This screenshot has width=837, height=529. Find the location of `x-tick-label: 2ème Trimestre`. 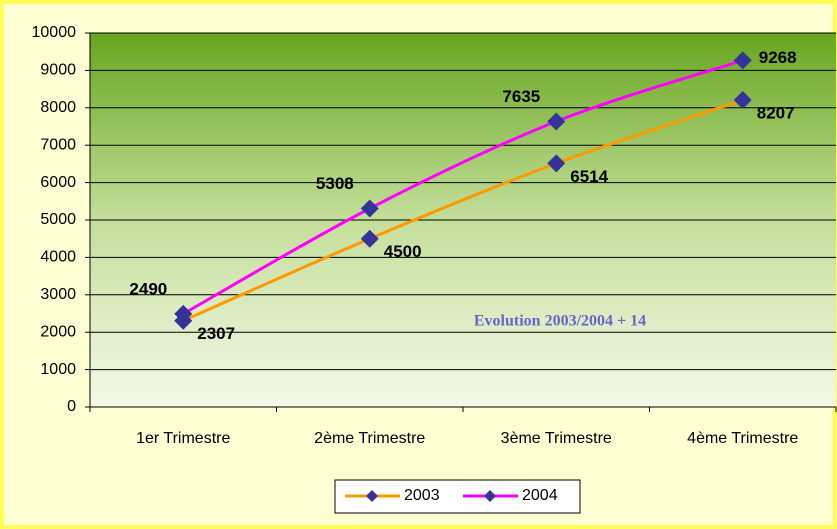

x-tick-label: 2ème Trimestre is located at coordinates (369, 438).